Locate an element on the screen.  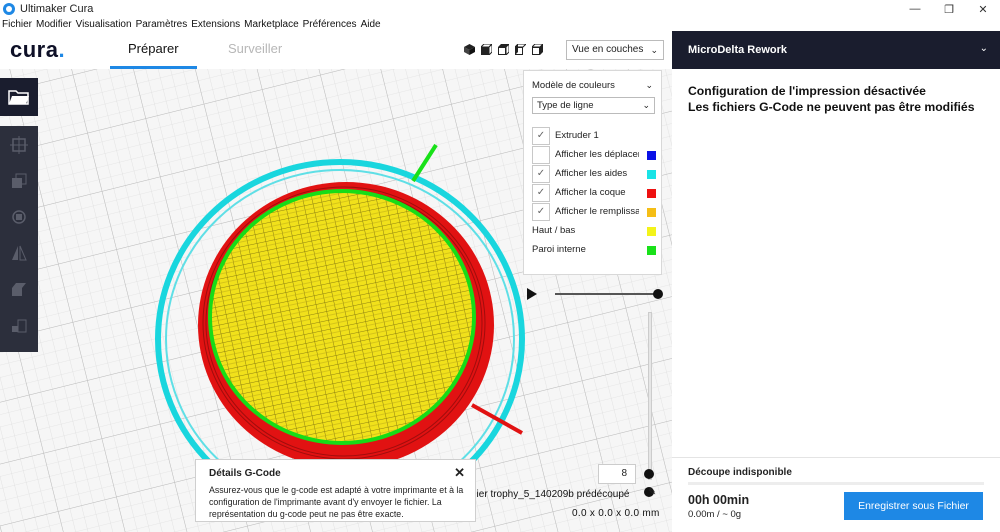
legend-label: Afficher les aides is located at coordinates (591, 173).